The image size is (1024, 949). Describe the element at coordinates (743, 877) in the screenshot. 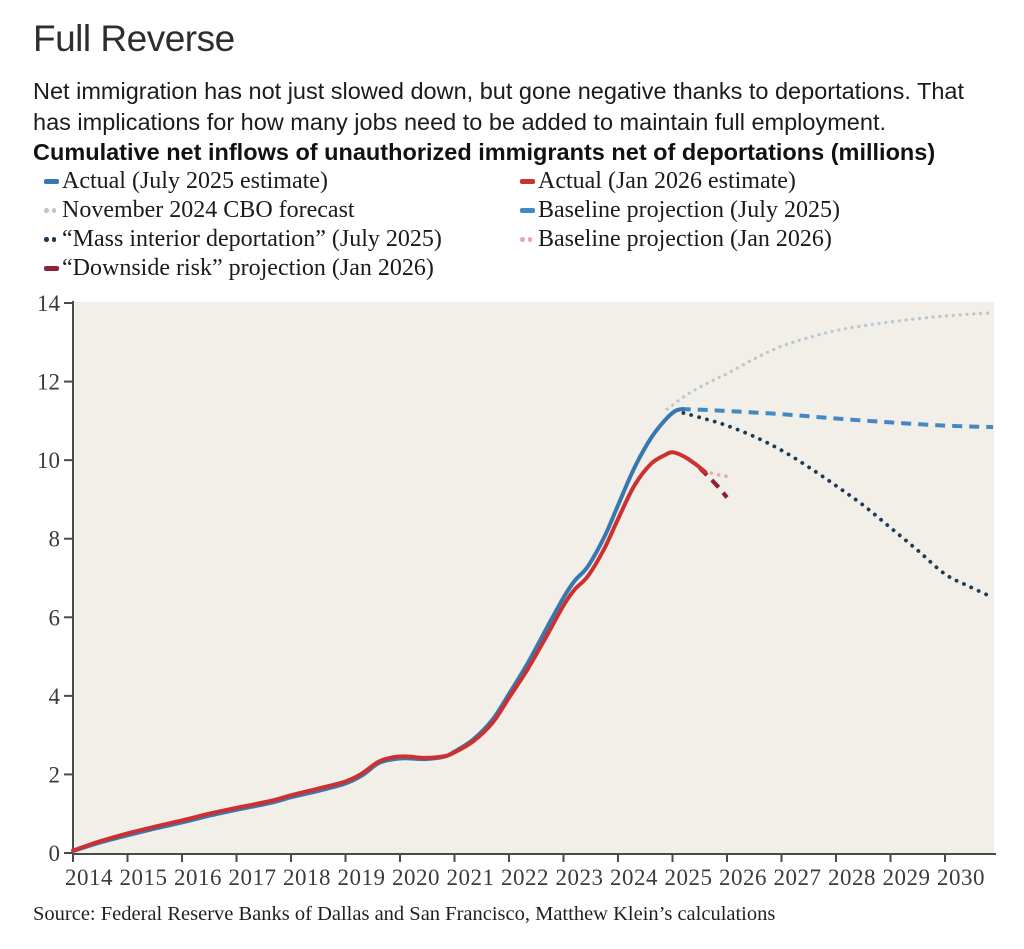

I see `x-tick-label: 2026` at that location.